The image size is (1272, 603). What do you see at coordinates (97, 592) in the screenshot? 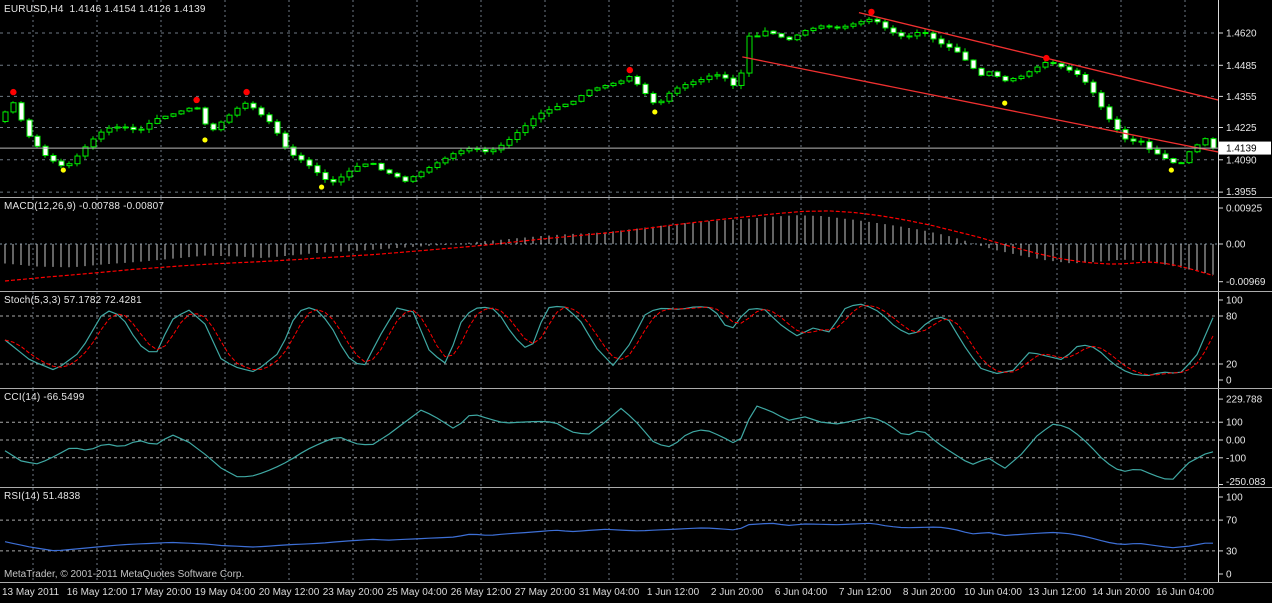
I see `time-axis-label: 16 May 12:00` at bounding box center [97, 592].